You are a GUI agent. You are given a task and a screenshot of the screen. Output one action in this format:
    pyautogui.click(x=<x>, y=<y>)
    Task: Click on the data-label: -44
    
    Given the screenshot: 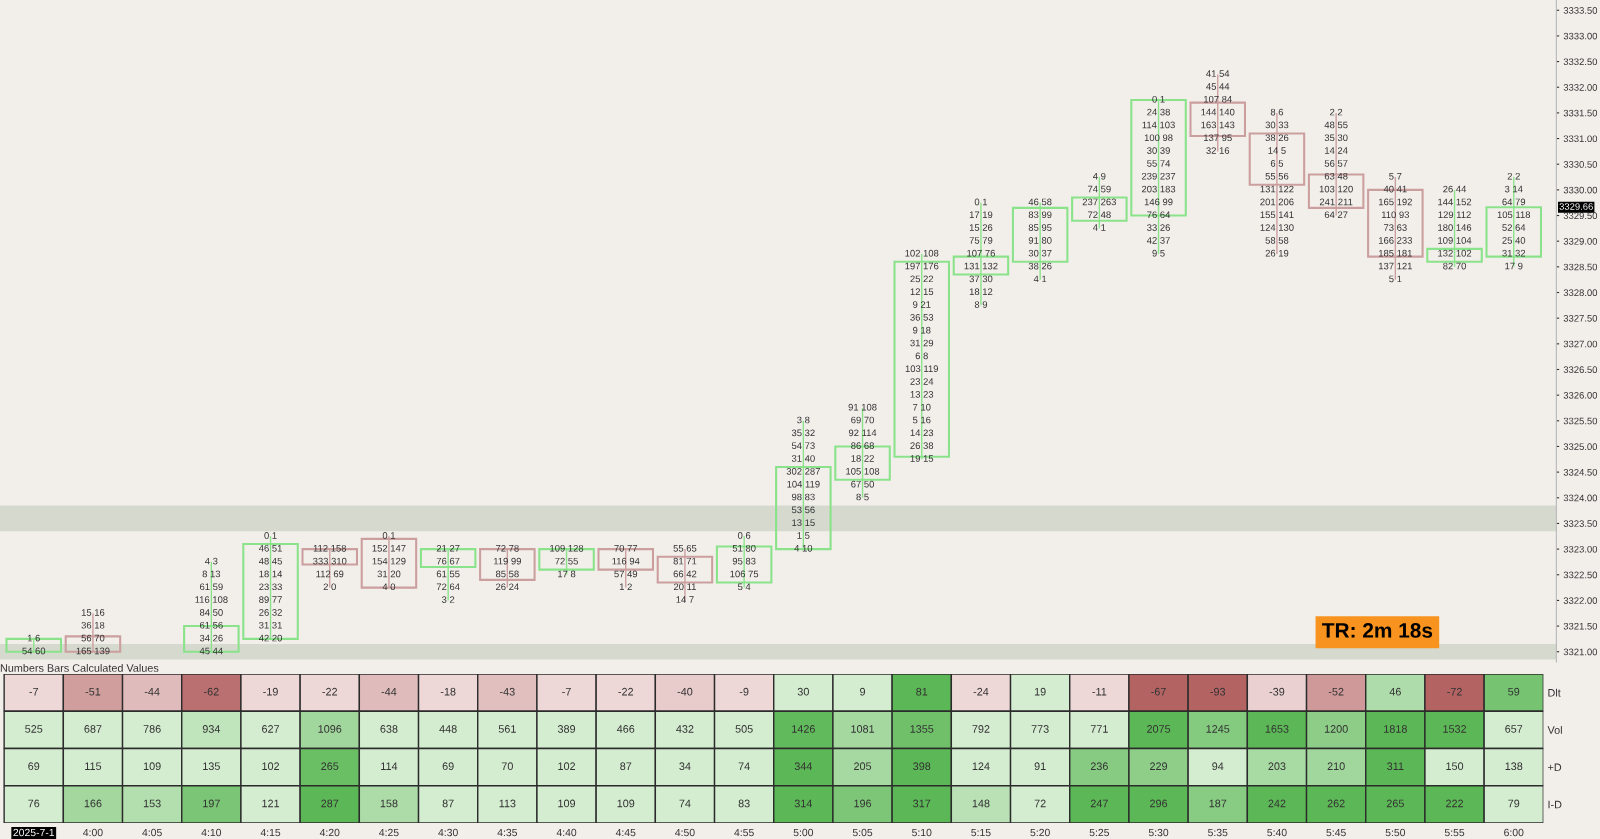 What is the action you would take?
    pyautogui.click(x=389, y=691)
    